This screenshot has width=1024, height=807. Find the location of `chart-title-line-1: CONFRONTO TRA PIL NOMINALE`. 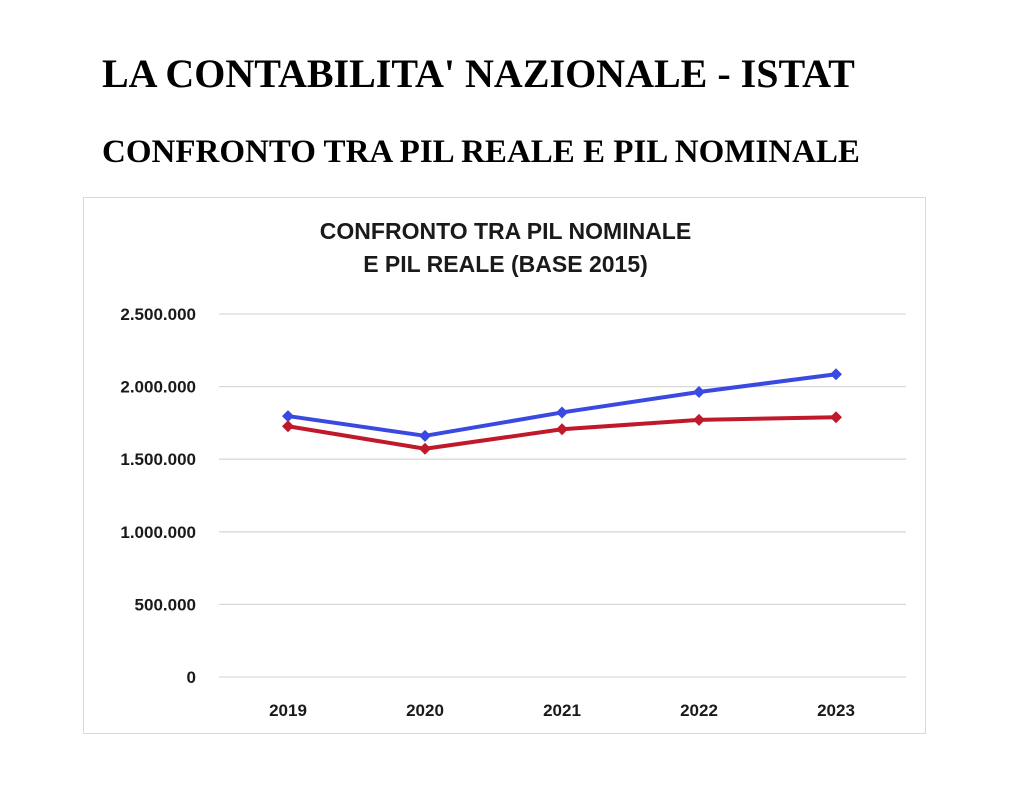

chart-title-line-1: CONFRONTO TRA PIL NOMINALE is located at coordinates (505, 231).